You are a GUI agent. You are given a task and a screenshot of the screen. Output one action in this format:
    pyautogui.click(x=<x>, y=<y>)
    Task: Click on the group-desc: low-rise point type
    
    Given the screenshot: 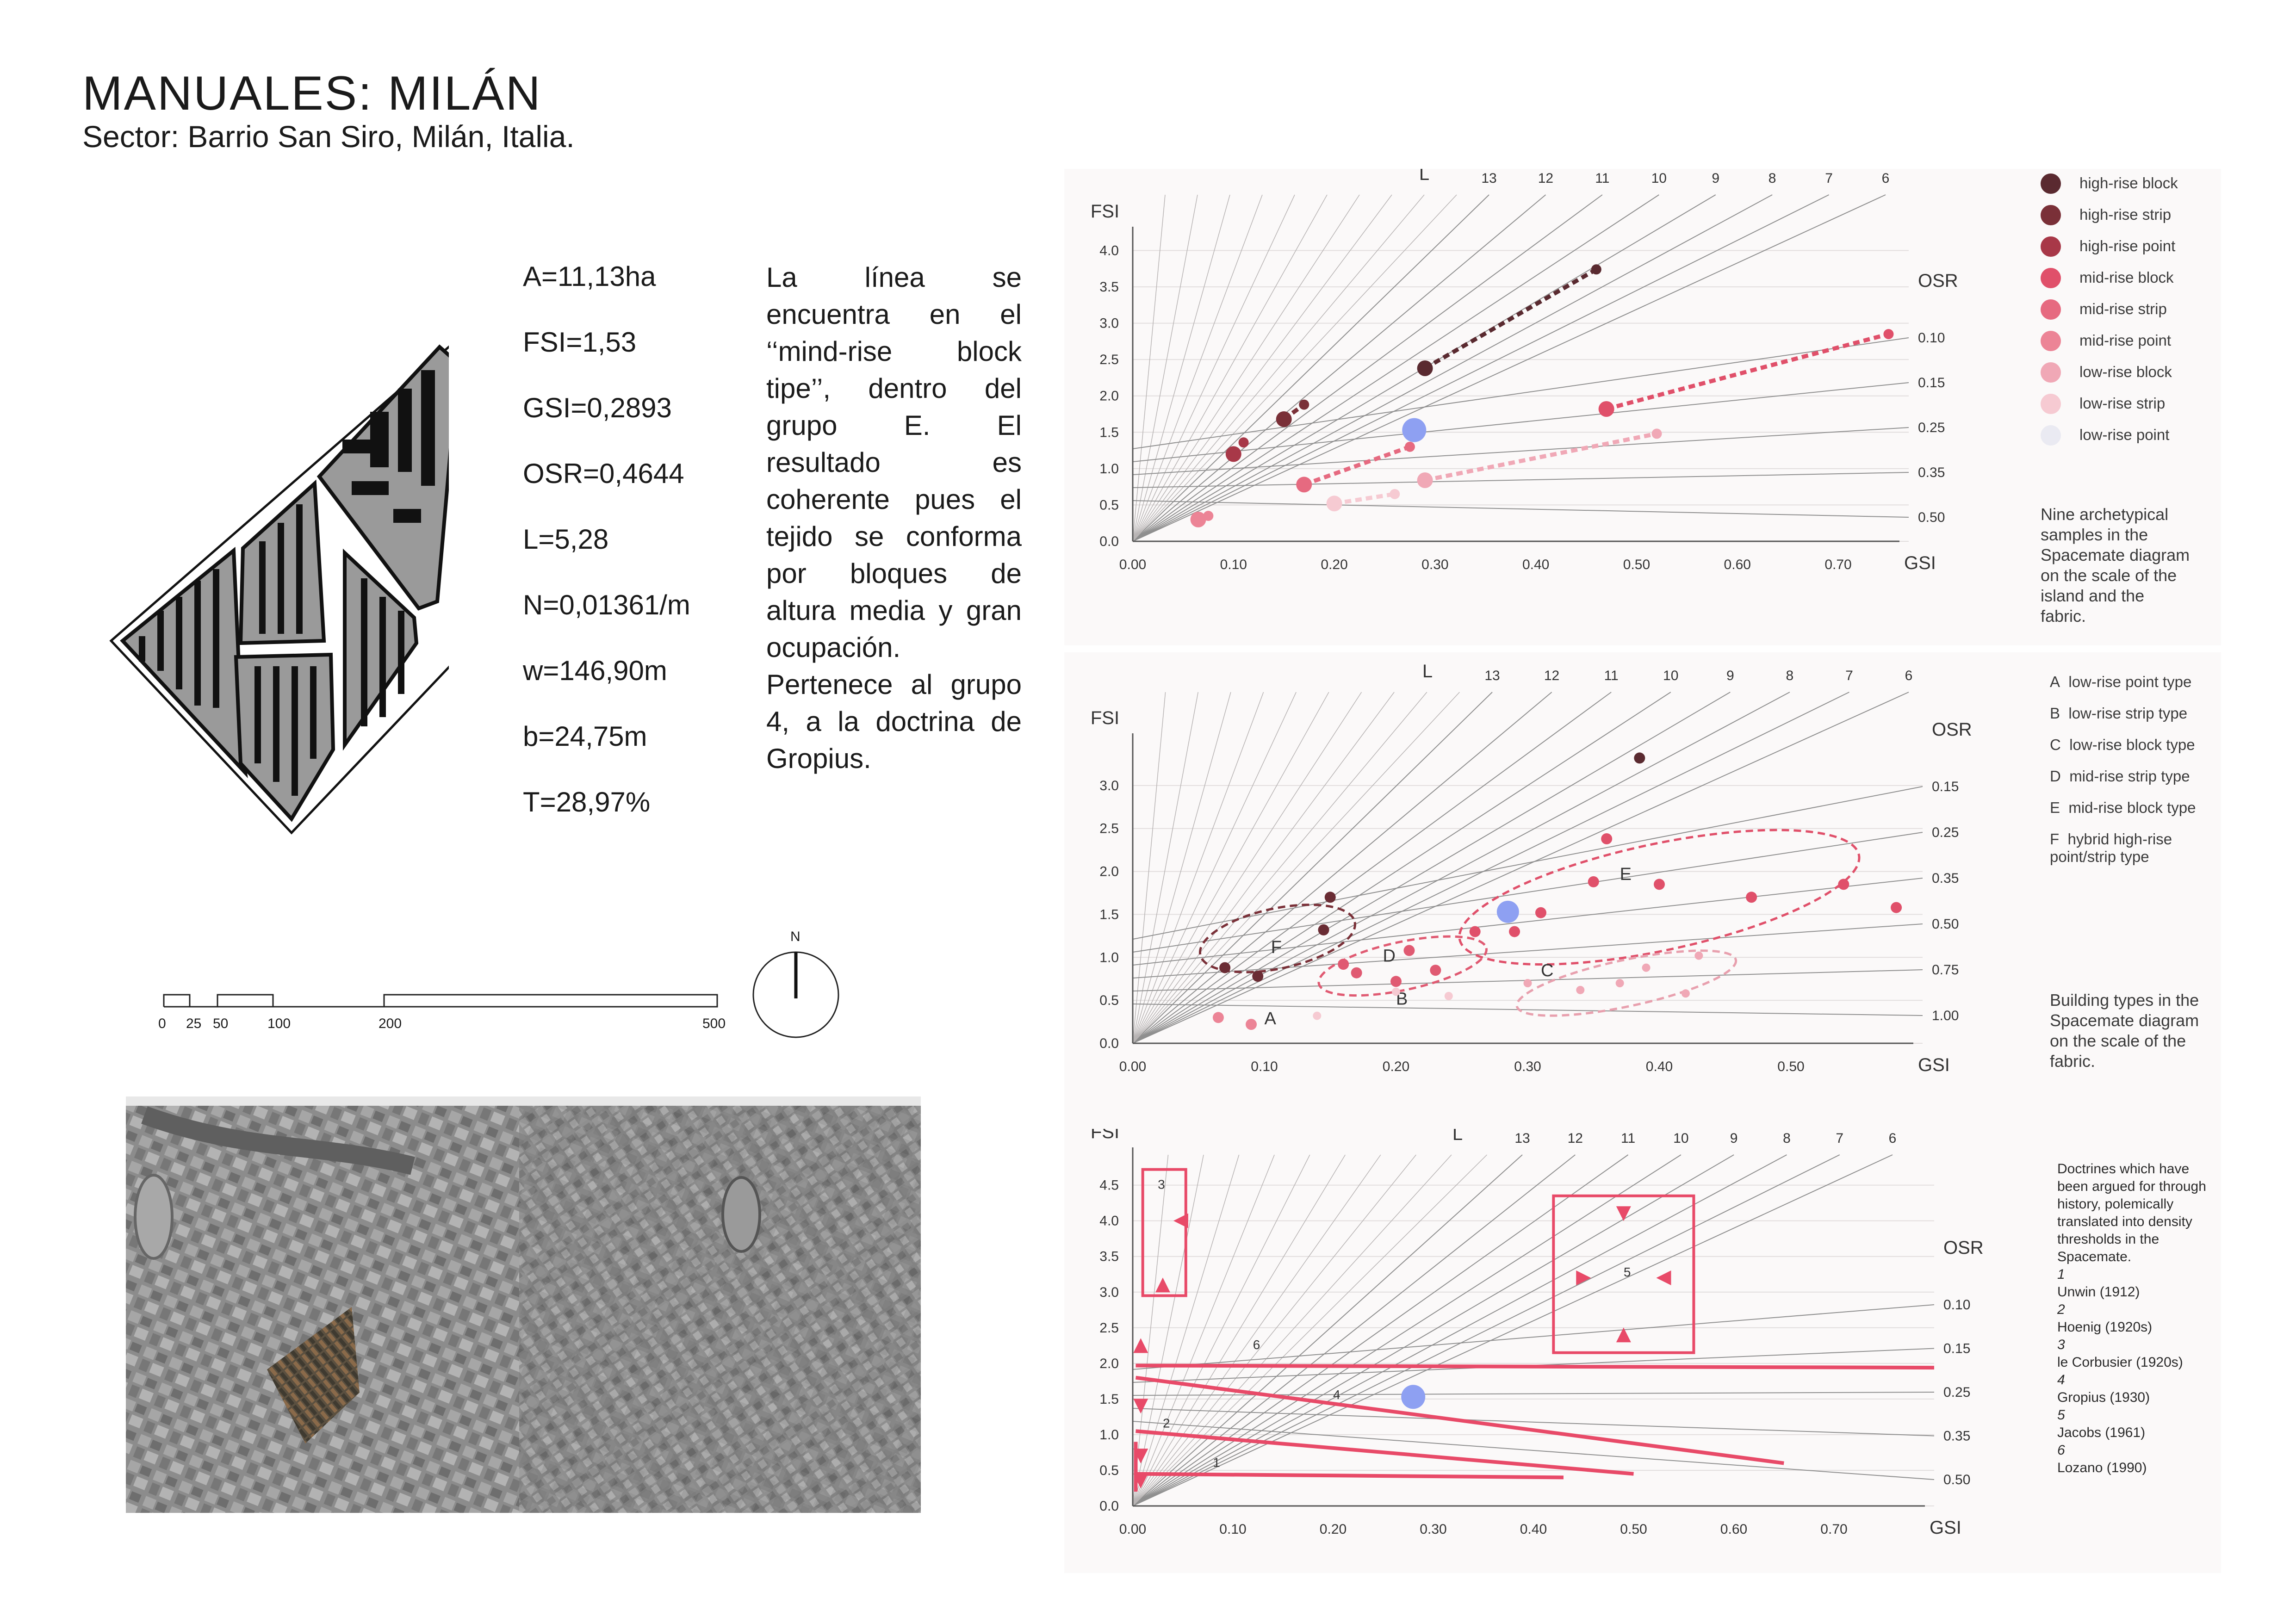 What is the action you would take?
    pyautogui.click(x=2130, y=681)
    